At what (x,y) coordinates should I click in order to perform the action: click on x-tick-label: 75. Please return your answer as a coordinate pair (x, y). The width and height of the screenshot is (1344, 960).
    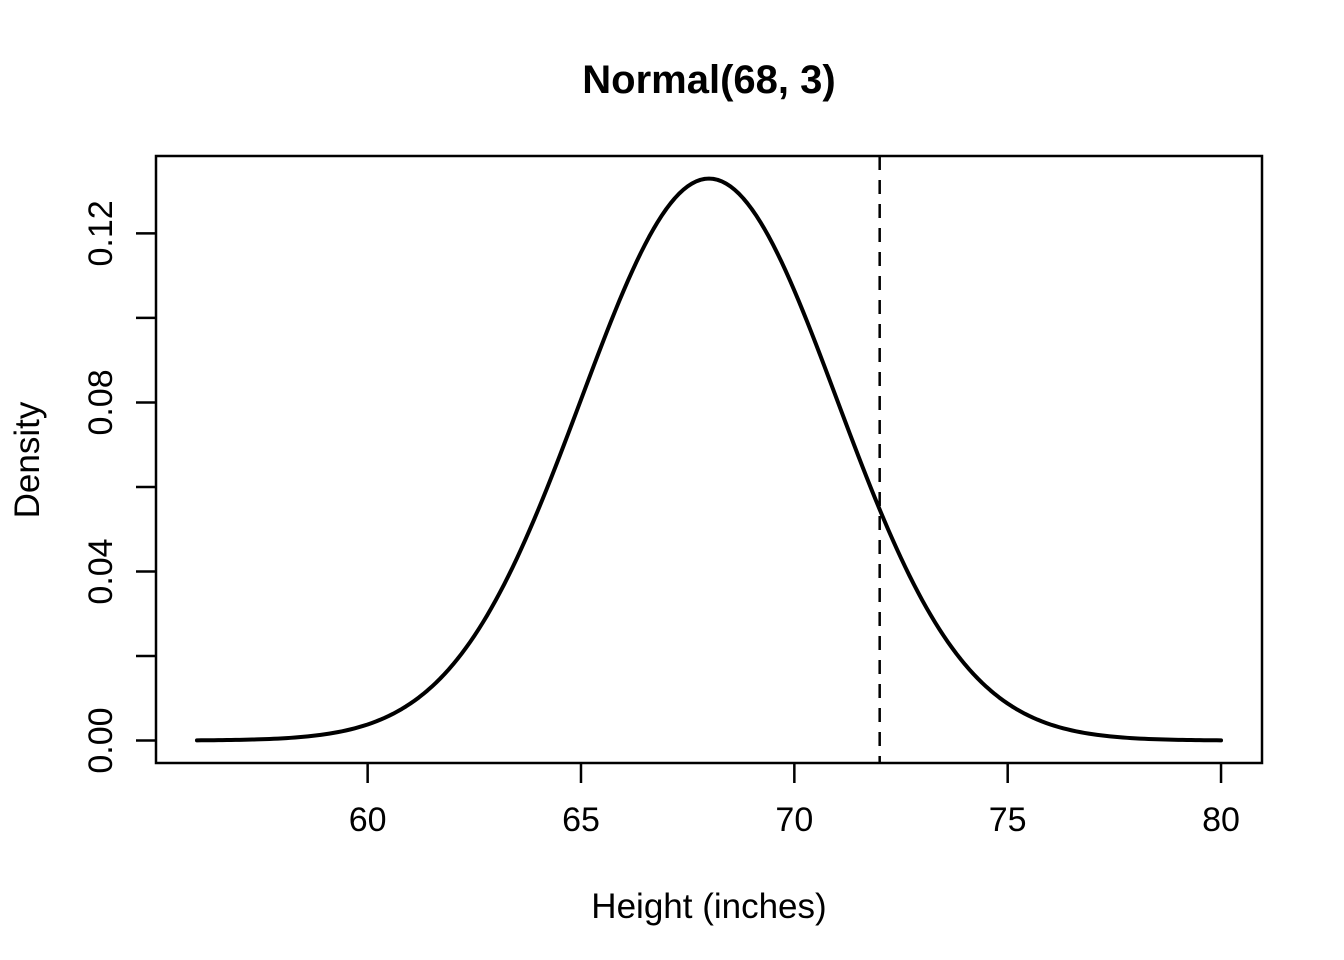
    Looking at the image, I should click on (1008, 820).